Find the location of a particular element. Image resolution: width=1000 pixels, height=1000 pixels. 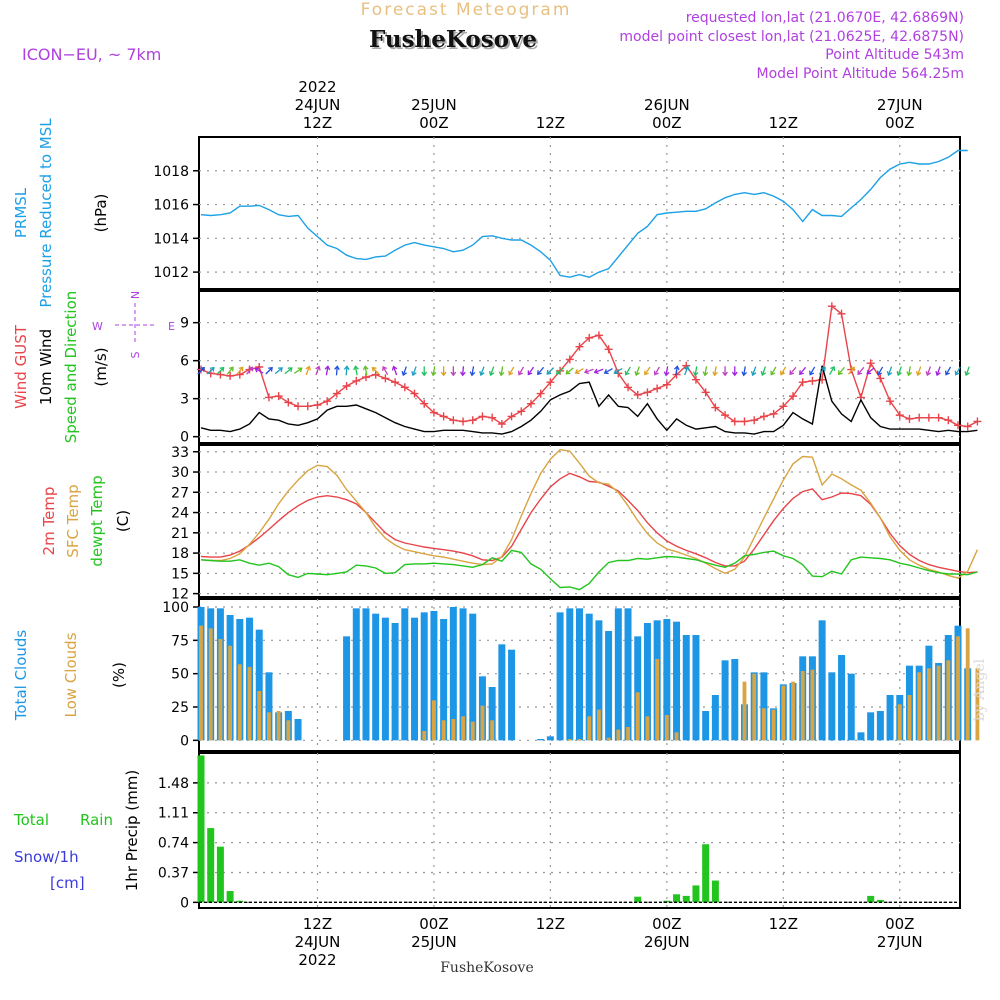

info-requested: requested lon,lat (21.0670E, 42.6869N) is located at coordinates (825, 18).